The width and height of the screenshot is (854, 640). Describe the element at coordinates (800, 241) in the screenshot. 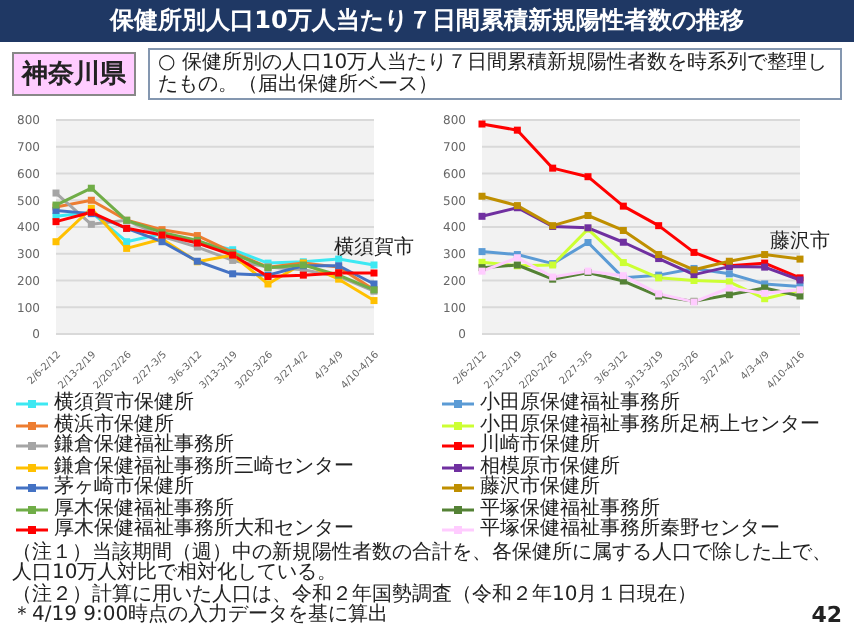

I see `annotation: 藤沢市` at that location.